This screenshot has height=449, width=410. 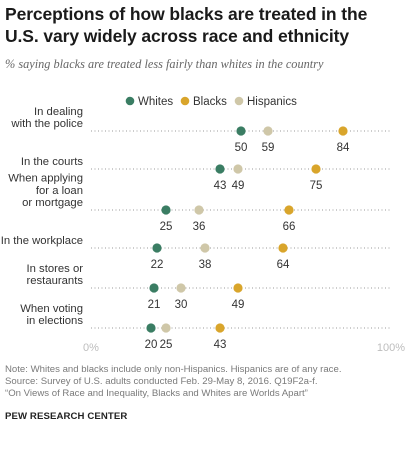 I want to click on data-label: 50, so click(x=241, y=148).